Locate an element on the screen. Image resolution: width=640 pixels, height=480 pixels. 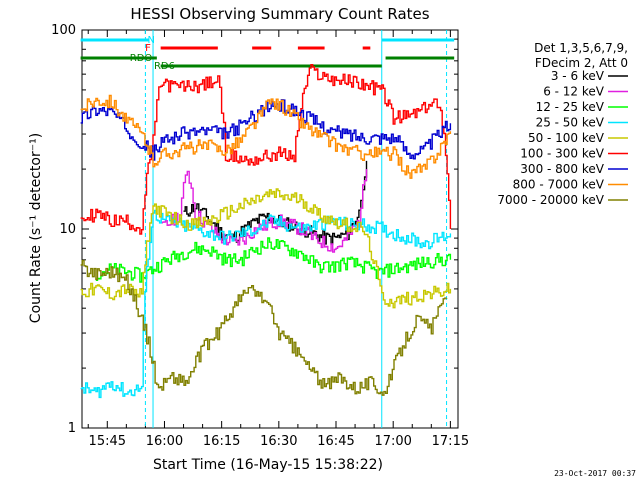
x-tick-label: 16:45 is located at coordinates (335, 441).